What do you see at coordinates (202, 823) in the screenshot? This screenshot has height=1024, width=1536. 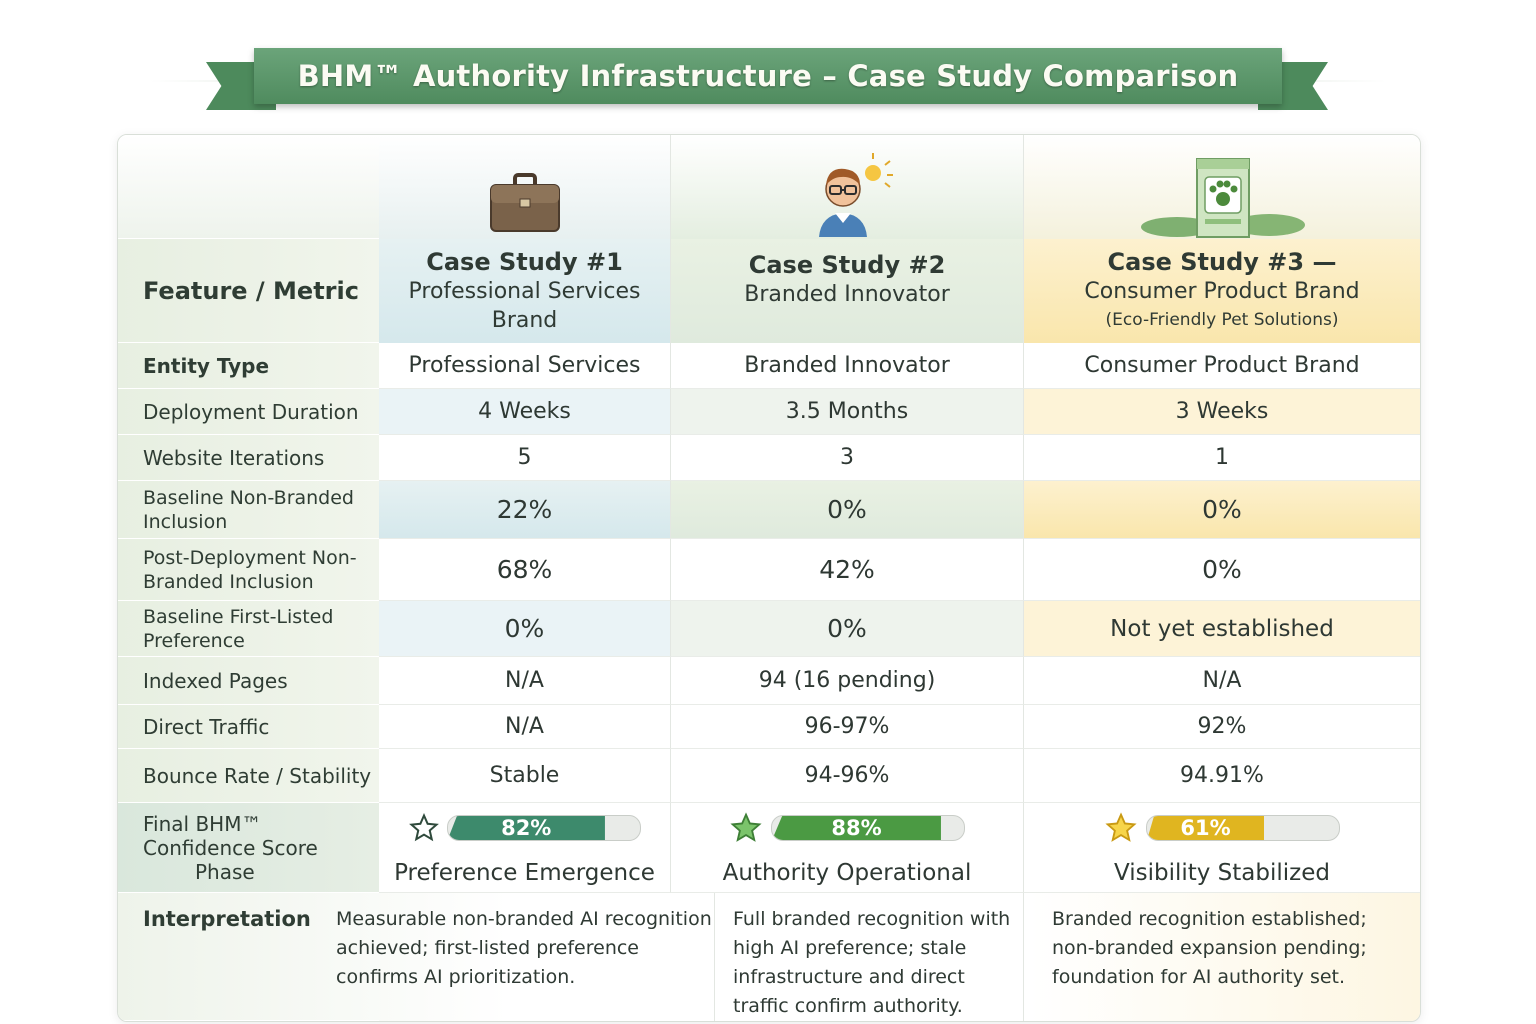 I see `score-label-line-1: Final BHM™` at bounding box center [202, 823].